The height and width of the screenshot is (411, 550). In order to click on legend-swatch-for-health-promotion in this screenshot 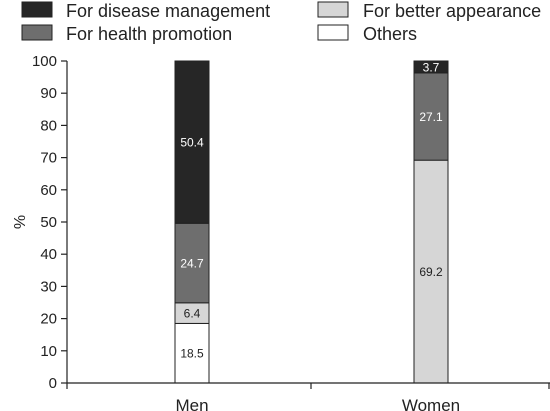, I will do `click(37, 32)`.